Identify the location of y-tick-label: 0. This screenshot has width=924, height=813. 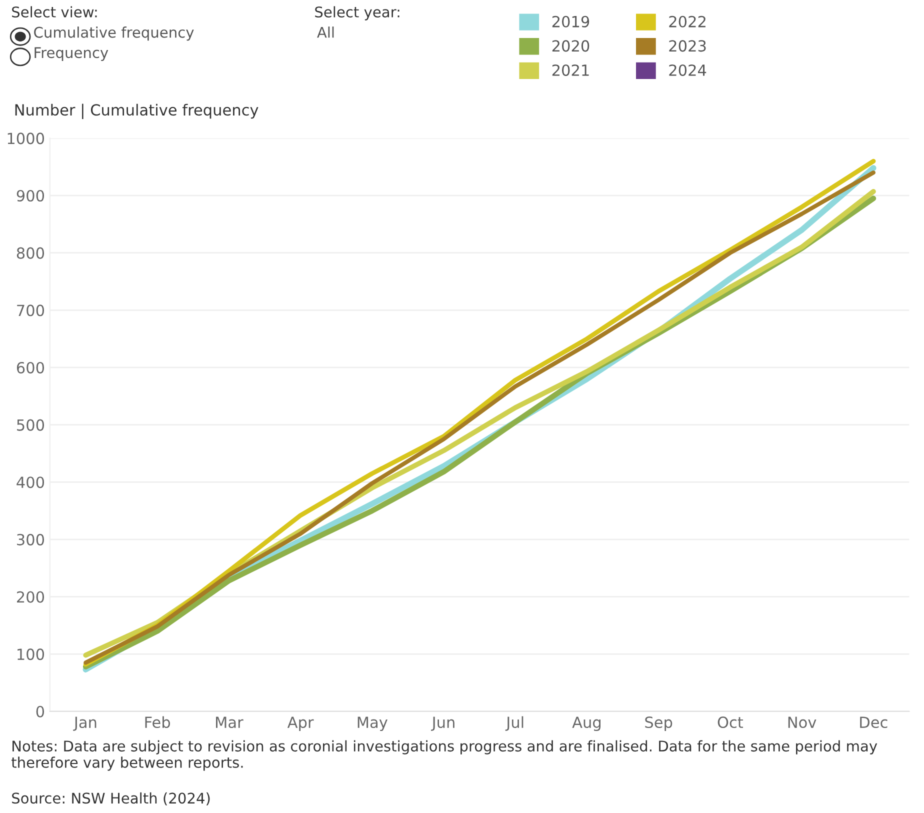
(40, 712).